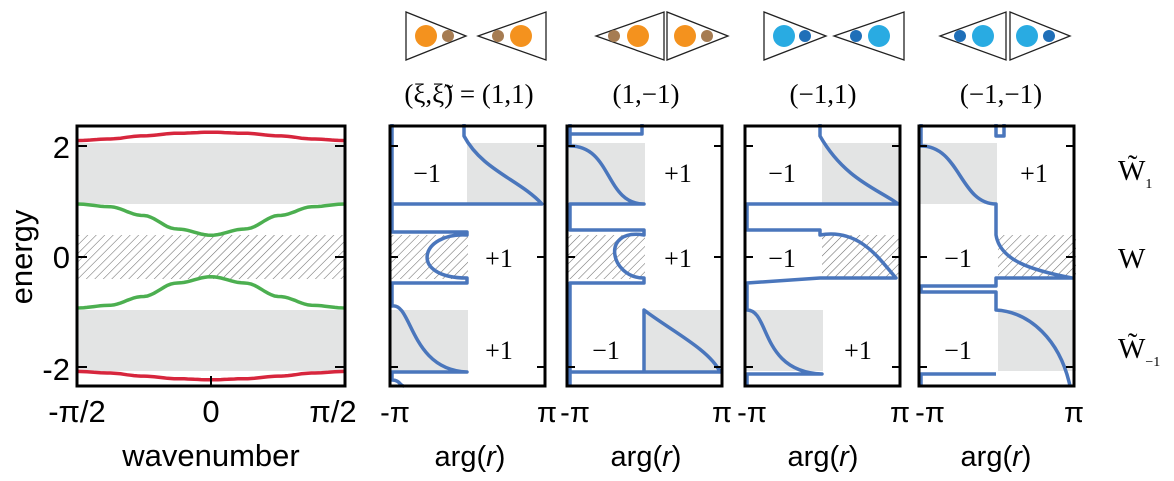  I want to click on row-label-middle: W, so click(1132, 259).